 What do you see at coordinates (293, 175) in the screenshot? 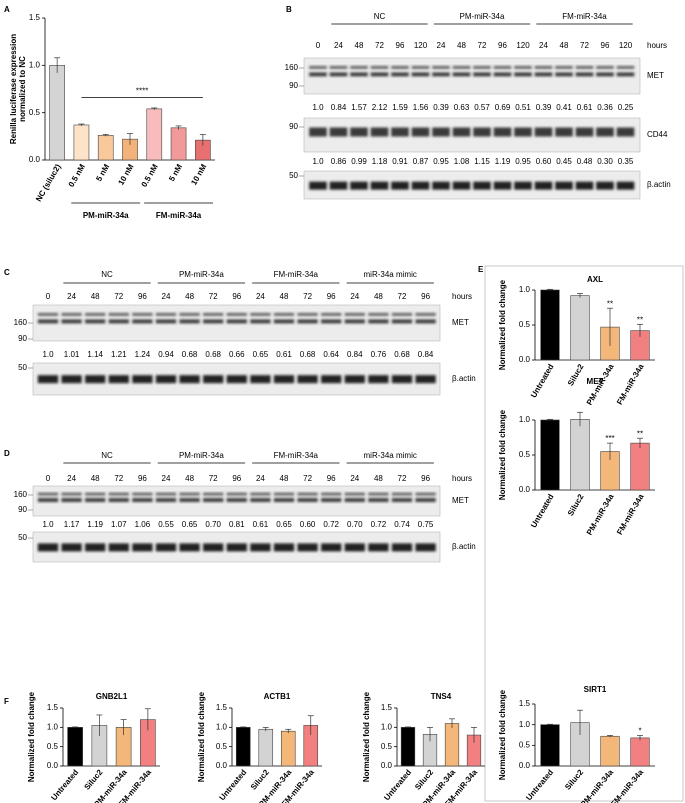
I see `size-marker: 50` at bounding box center [293, 175].